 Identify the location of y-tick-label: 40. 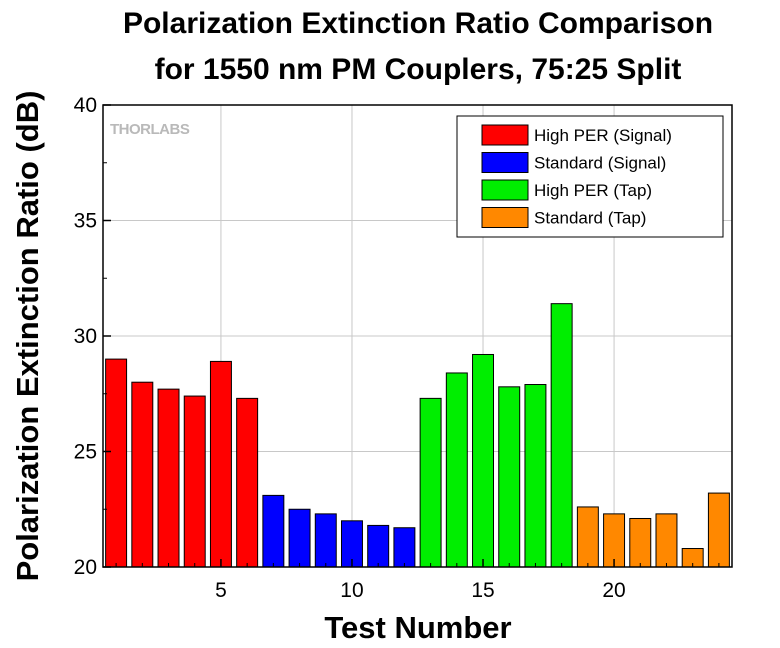
(85, 105).